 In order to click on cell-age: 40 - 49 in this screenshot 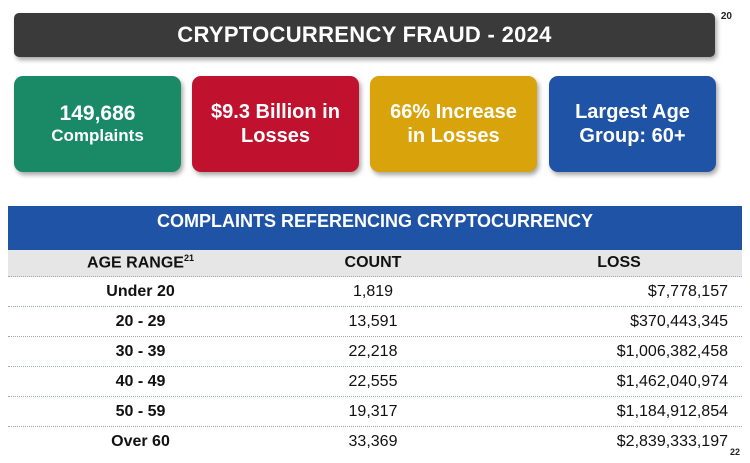, I will do `click(140, 381)`.